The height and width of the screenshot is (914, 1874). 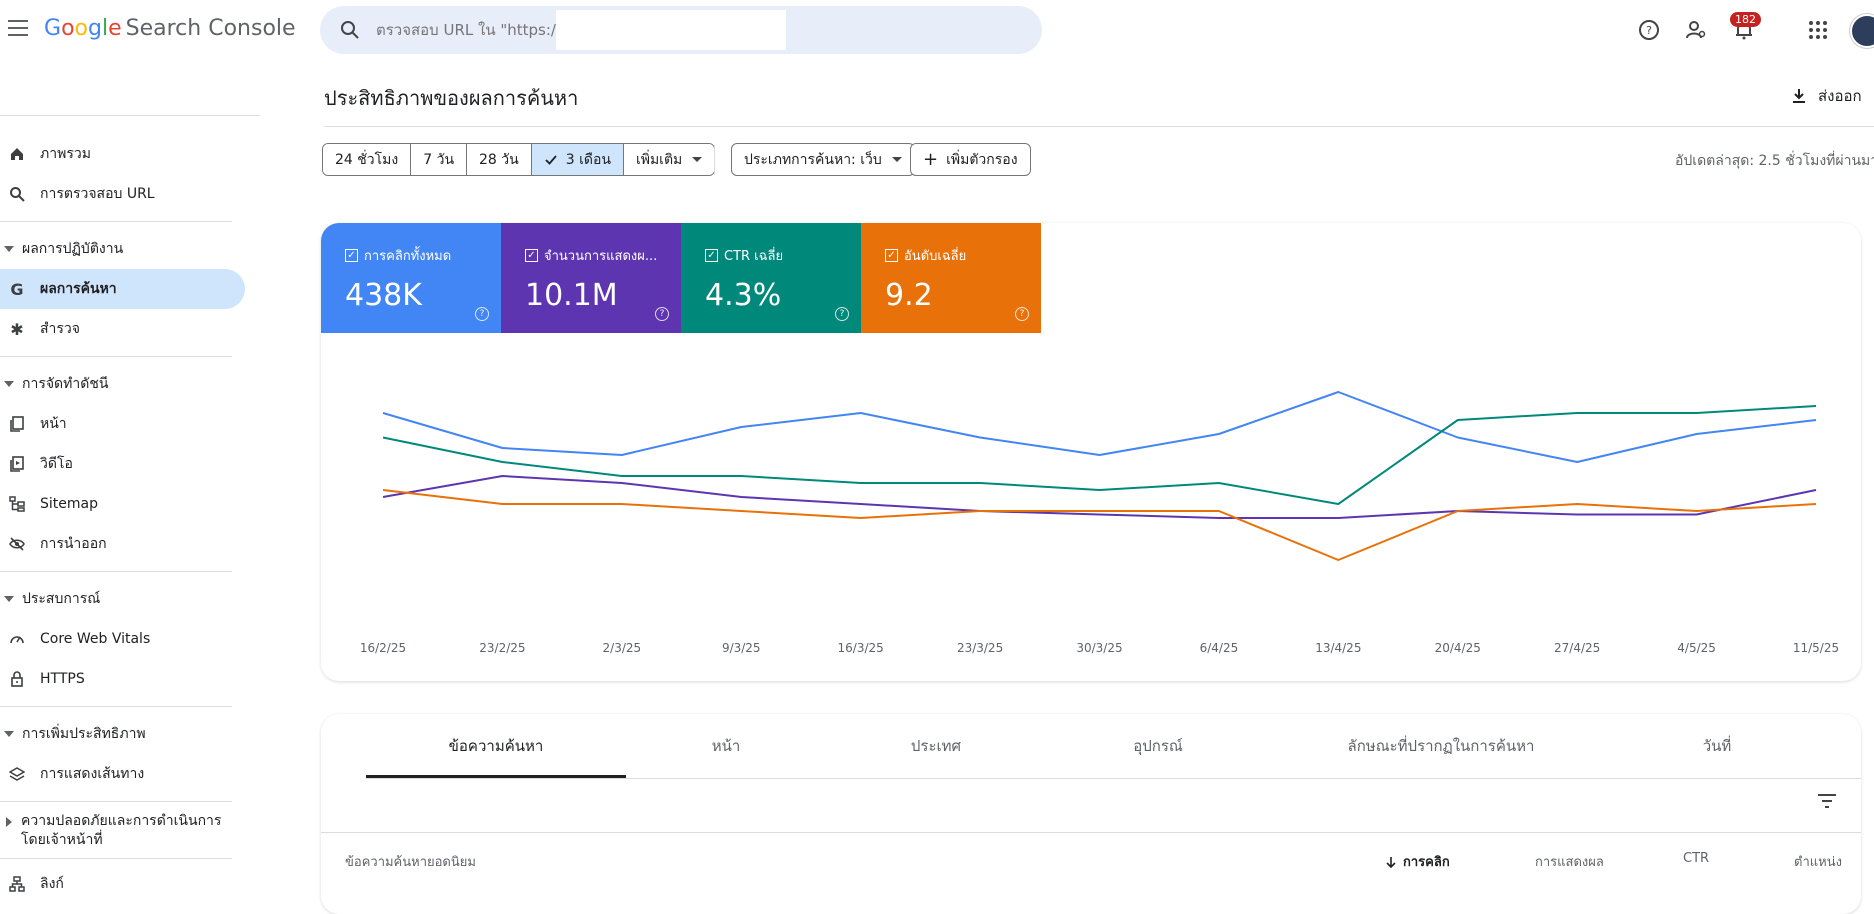 I want to click on sidebar-item-url-inspection: การตรวจสอบ URL, so click(x=122, y=194).